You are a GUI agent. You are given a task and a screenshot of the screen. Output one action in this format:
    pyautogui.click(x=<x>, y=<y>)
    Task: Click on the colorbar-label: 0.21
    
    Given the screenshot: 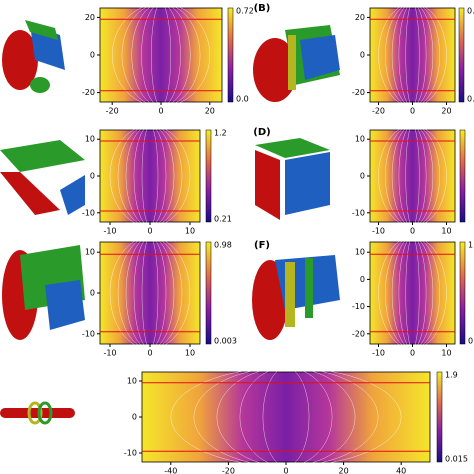 What is the action you would take?
    pyautogui.click(x=223, y=219)
    